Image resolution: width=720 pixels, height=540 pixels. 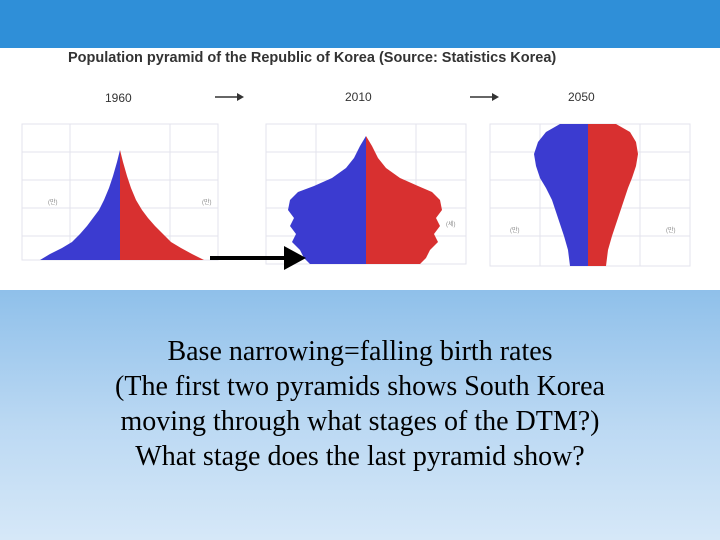 I want to click on axis-marker: (세), so click(x=451, y=224).